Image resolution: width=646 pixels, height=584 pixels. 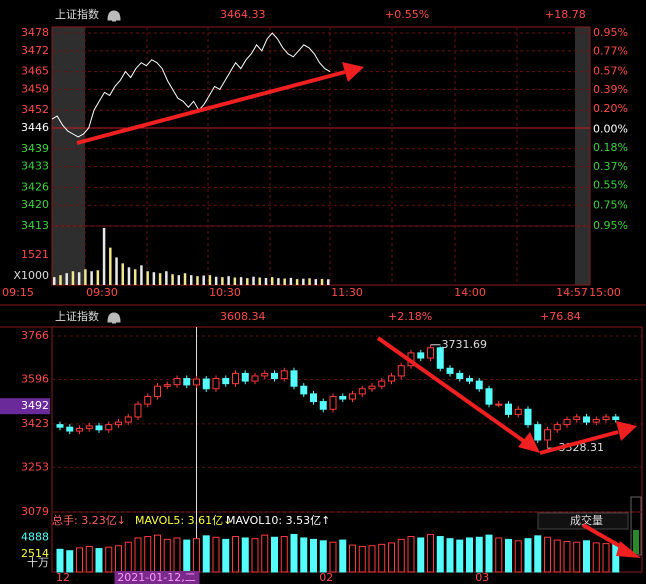 I want to click on crosshair-box, so click(x=25, y=406).